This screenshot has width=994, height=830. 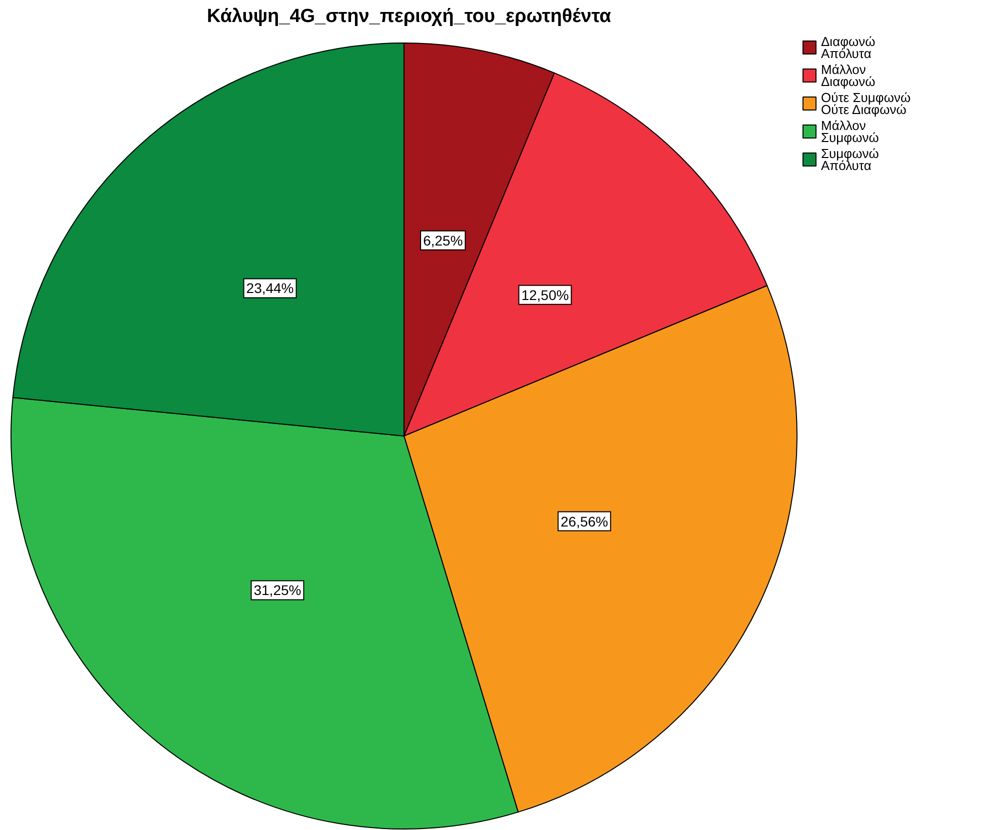 I want to click on data-label: 12,50%, so click(x=545, y=294).